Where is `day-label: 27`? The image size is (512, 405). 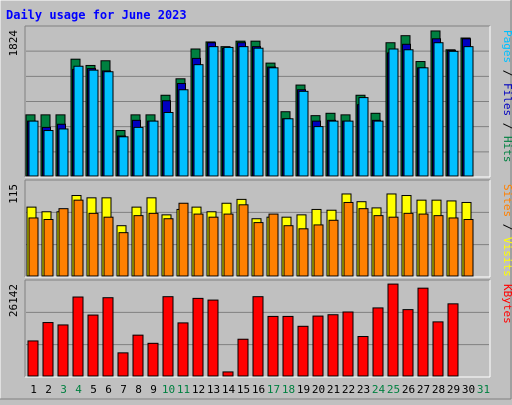 day-label: 27 is located at coordinates (423, 389).